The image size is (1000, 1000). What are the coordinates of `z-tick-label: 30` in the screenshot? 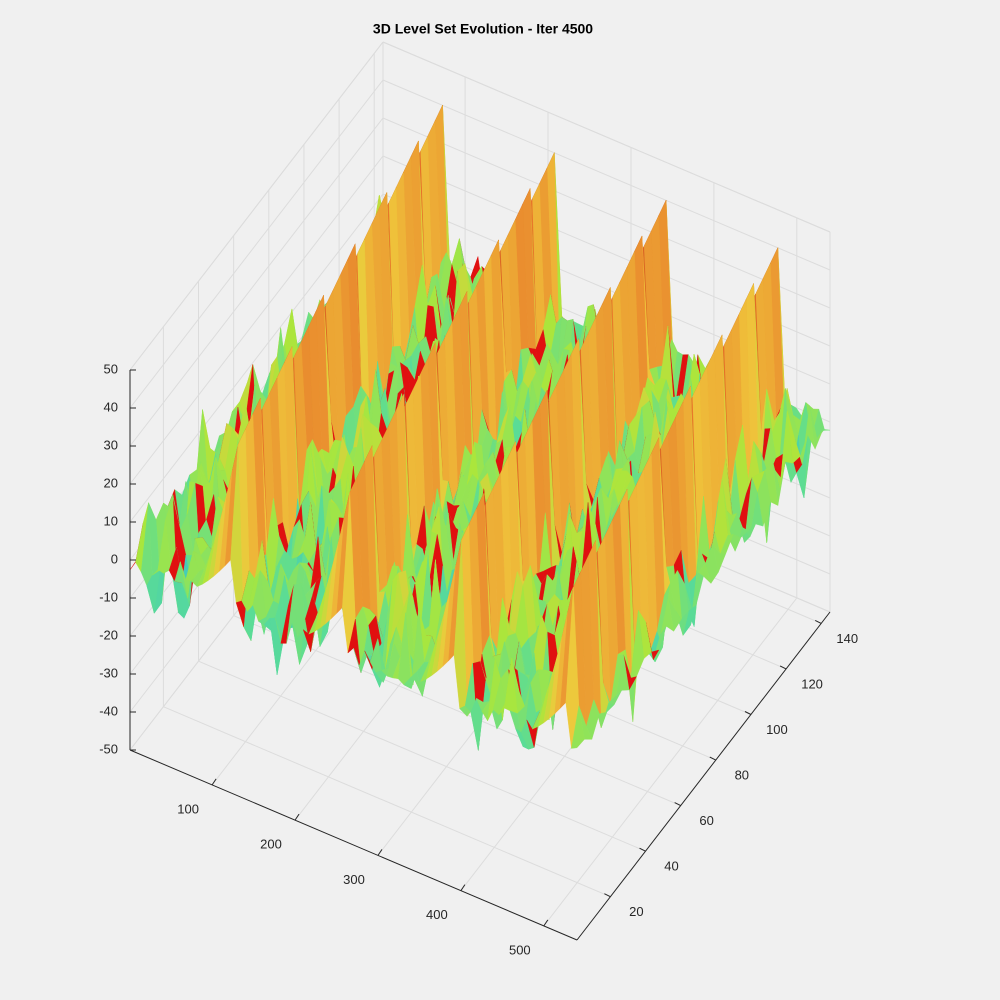 It's located at (111, 444).